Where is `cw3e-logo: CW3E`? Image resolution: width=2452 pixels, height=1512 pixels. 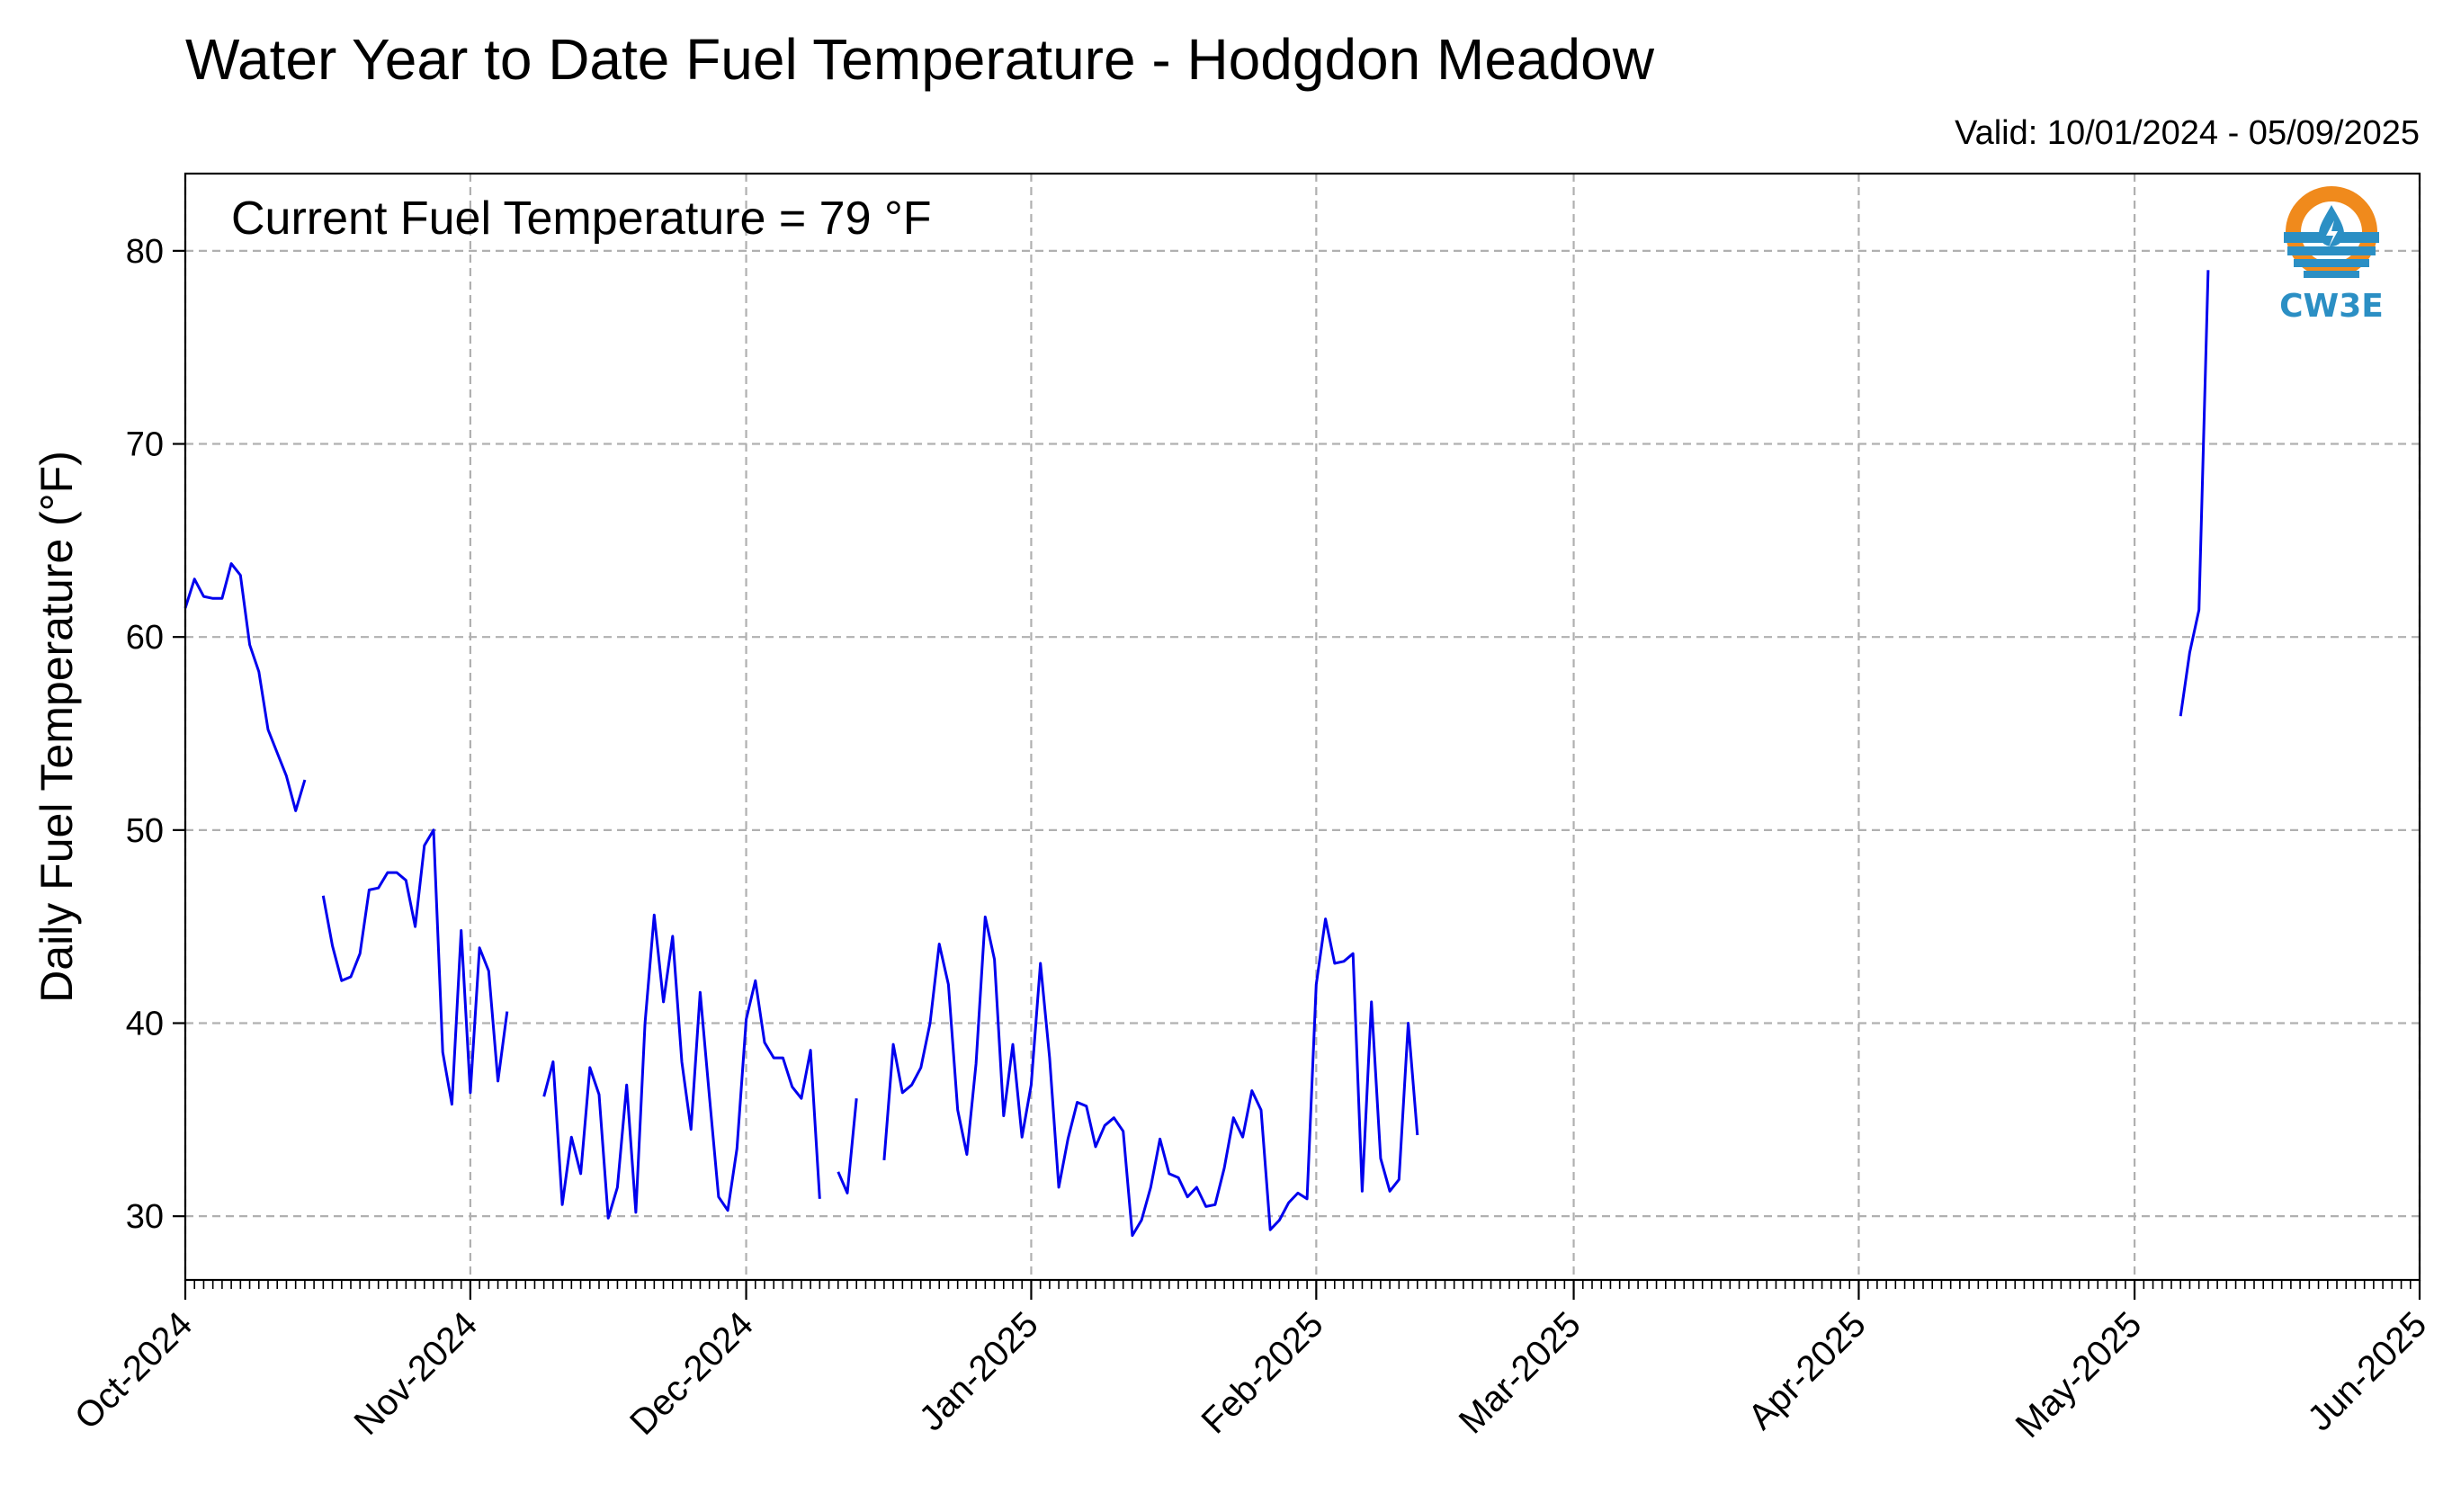
cw3e-logo: CW3E is located at coordinates (2331, 255).